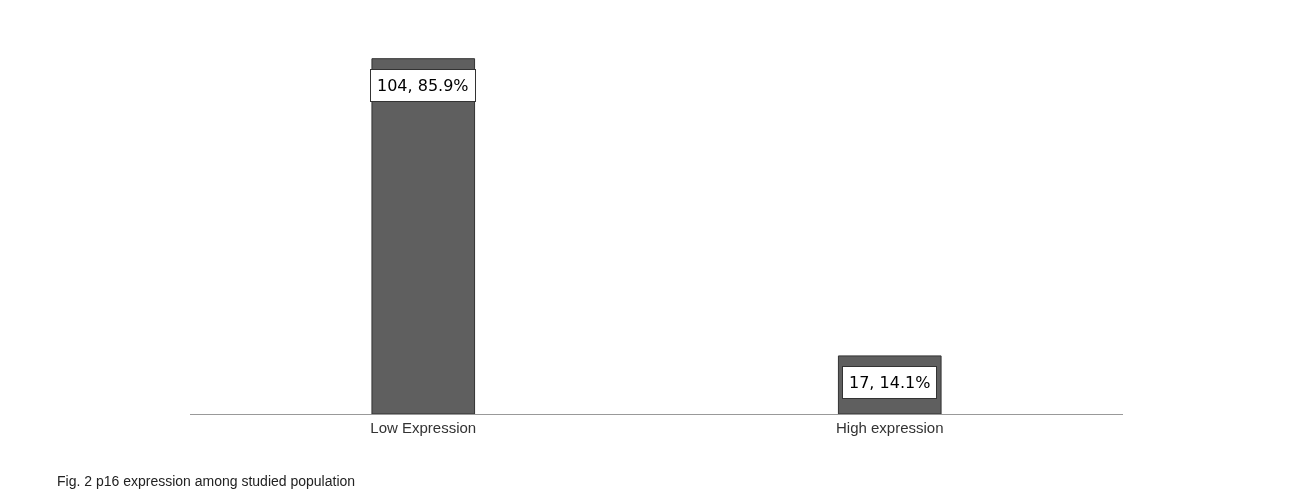  I want to click on x-tick-label: Low Expression, so click(423, 427).